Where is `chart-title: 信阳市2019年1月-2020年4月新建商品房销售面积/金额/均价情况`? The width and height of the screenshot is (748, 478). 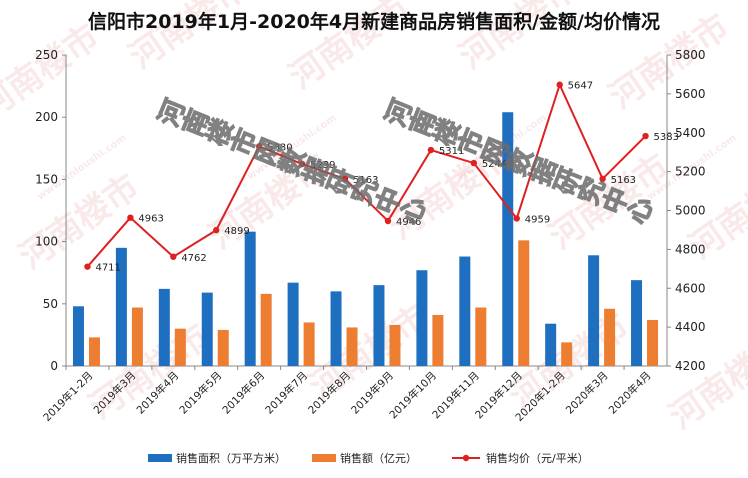
chart-title: 信阳市2019年1月-2020年4月新建商品房销售面积/金额/均价情况 is located at coordinates (374, 21).